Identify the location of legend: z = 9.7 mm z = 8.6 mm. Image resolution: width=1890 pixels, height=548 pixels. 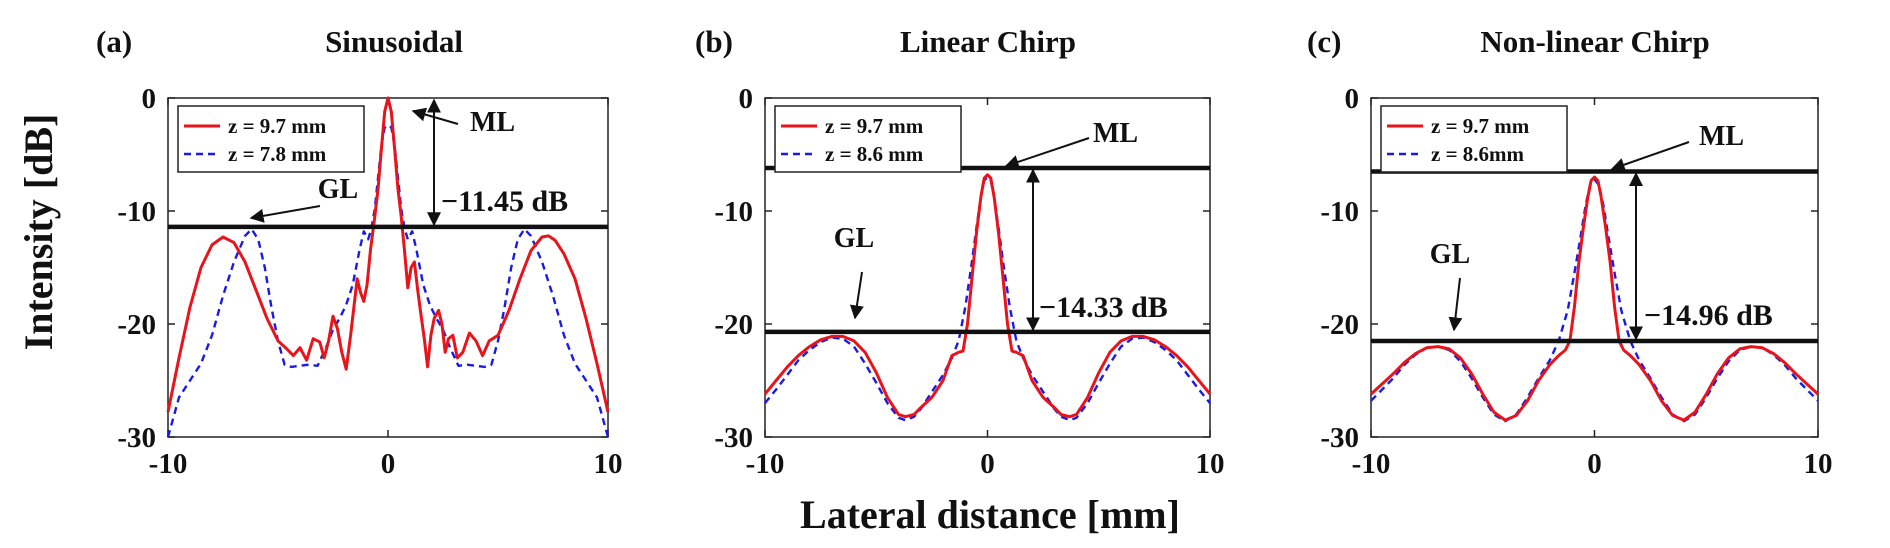
(868, 139).